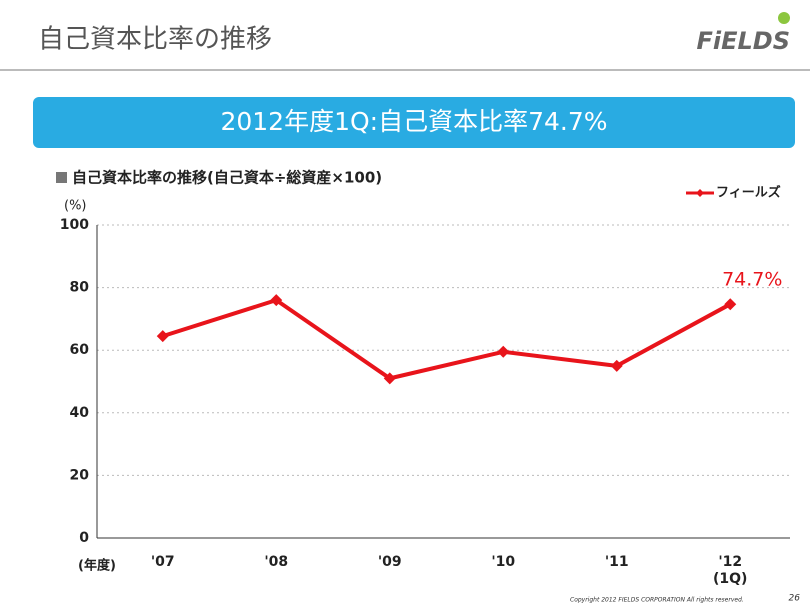 Image resolution: width=810 pixels, height=607 pixels. What do you see at coordinates (80, 475) in the screenshot?
I see `y-tick-label: 20` at bounding box center [80, 475].